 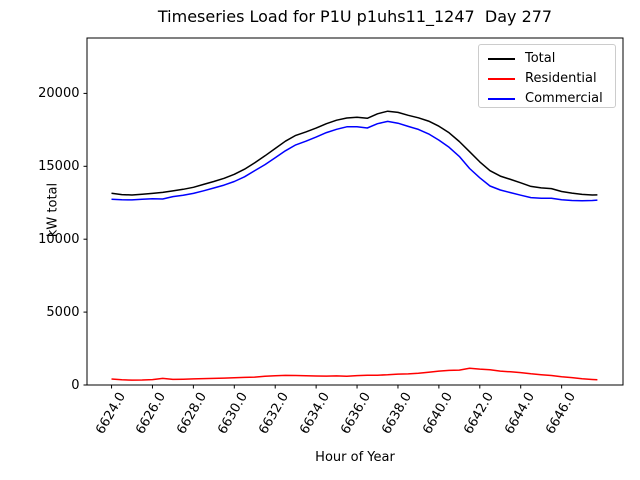 I want to click on legend-item-residential: Residential, so click(x=551, y=79).